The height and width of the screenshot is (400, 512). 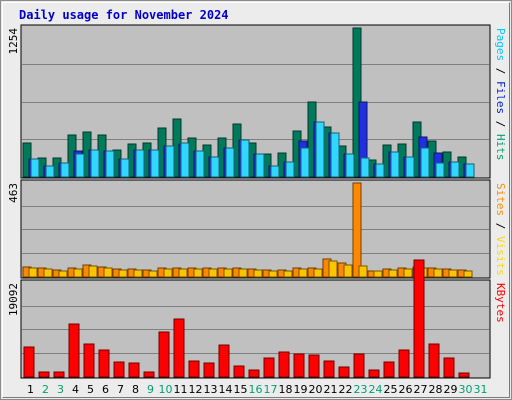 What do you see at coordinates (436, 389) in the screenshot?
I see `day-label-28: 28` at bounding box center [436, 389].